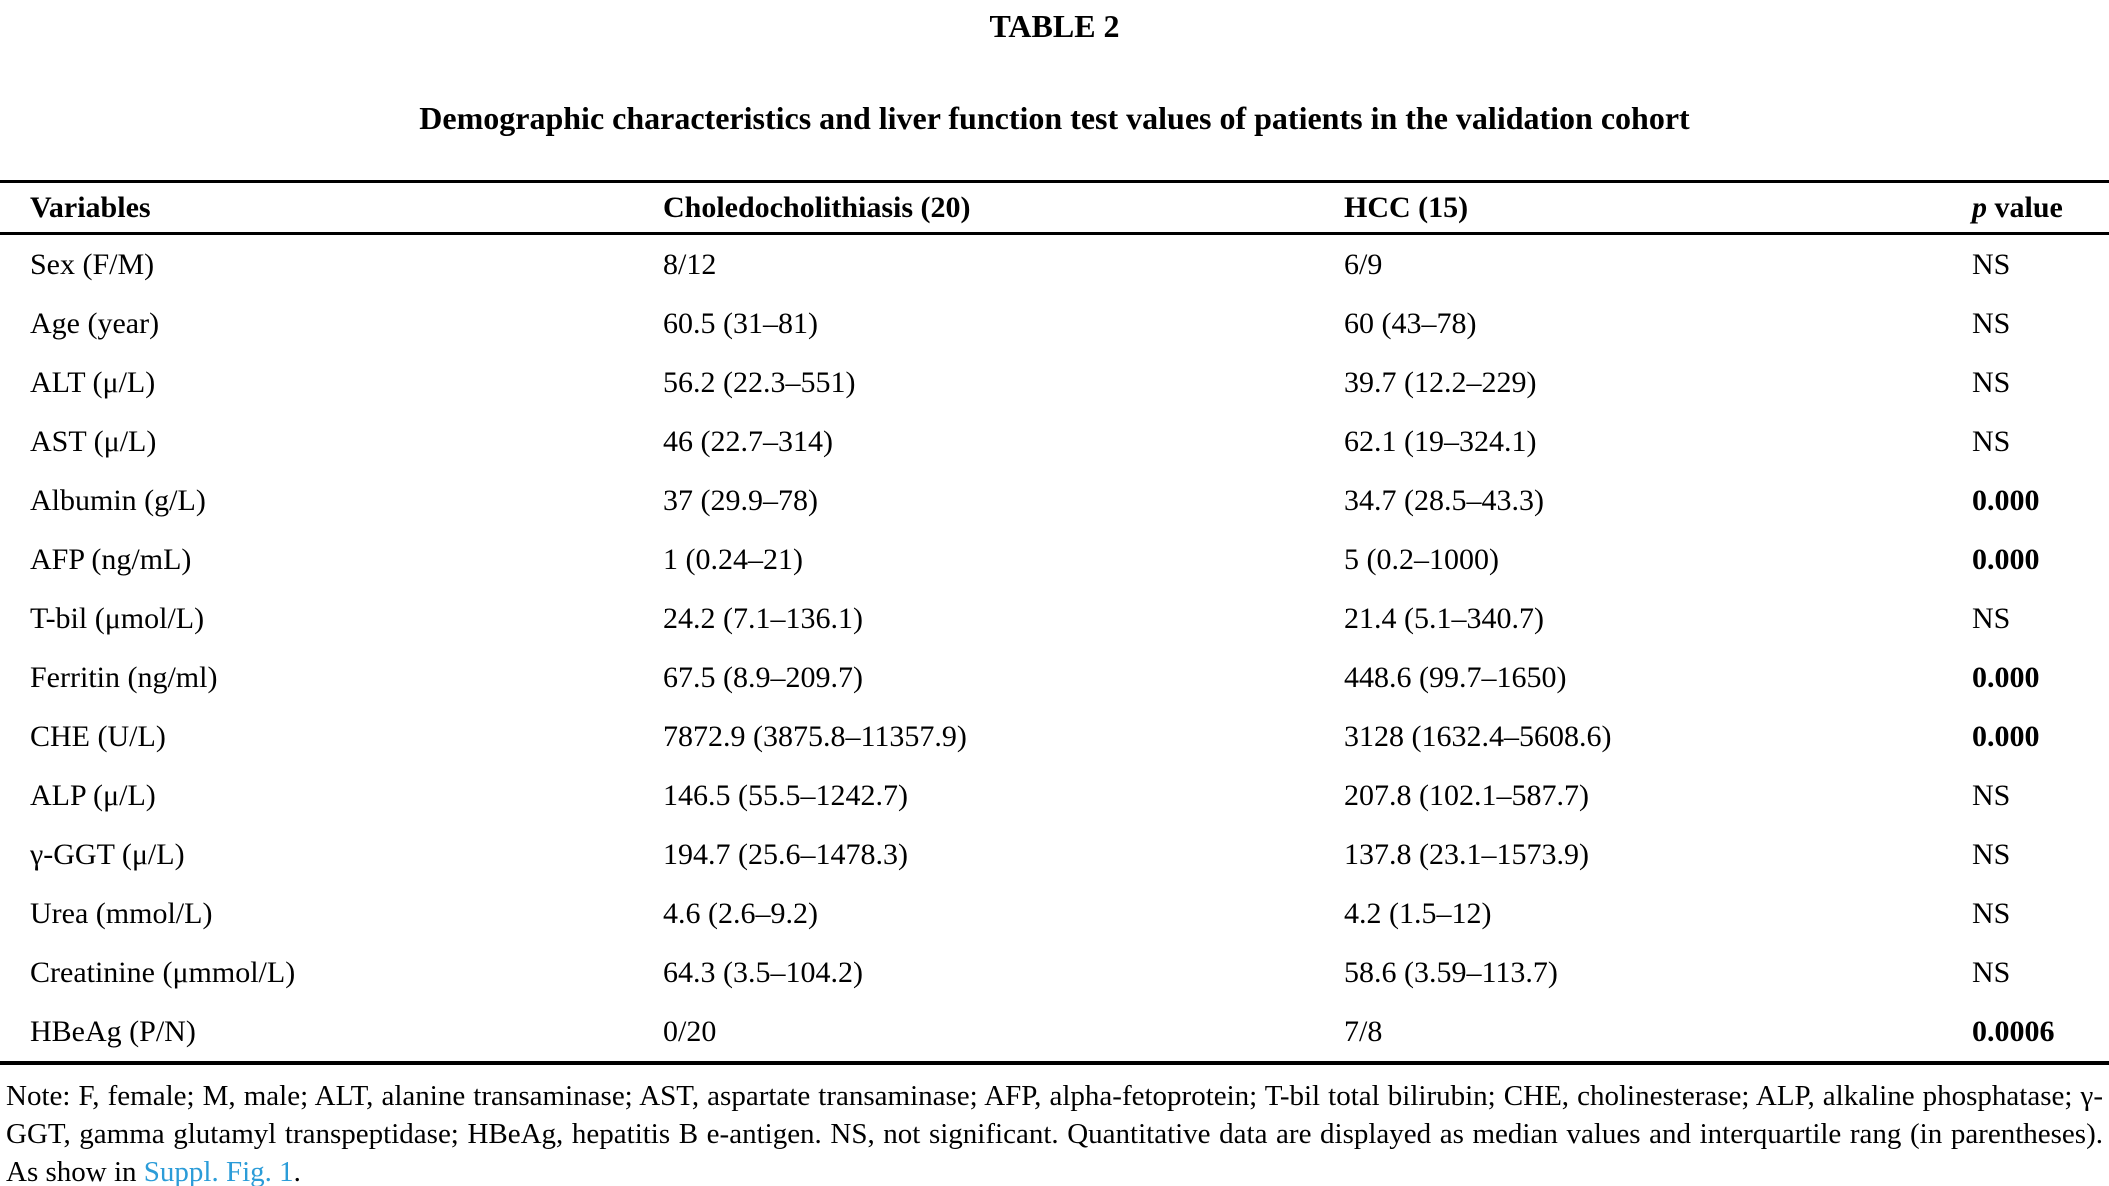 The image size is (2109, 1186). Describe the element at coordinates (1421, 559) in the screenshot. I see `hcc-cell: 5 (0.2–1000)` at that location.